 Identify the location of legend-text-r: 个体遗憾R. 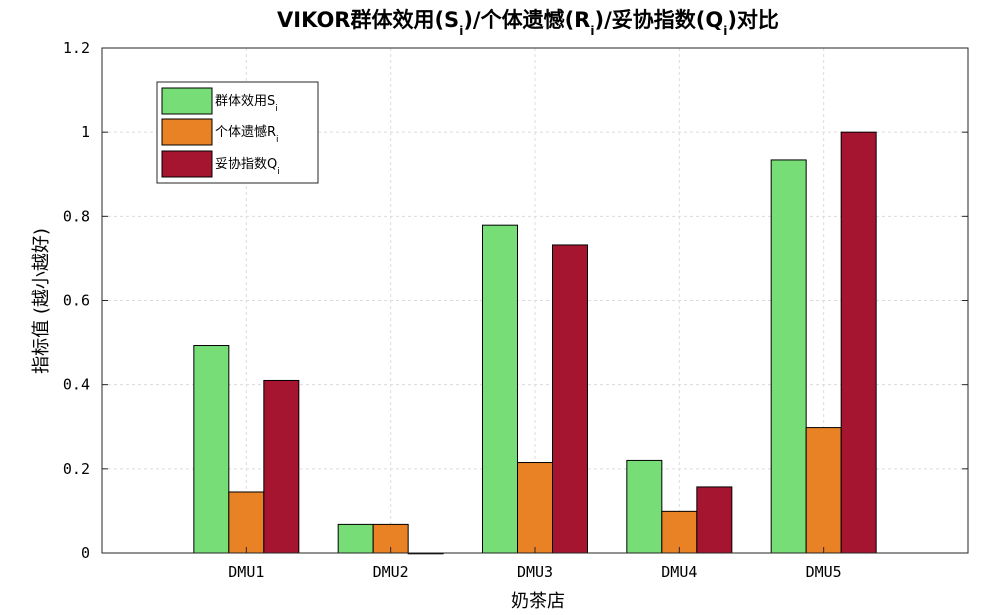
(245, 132).